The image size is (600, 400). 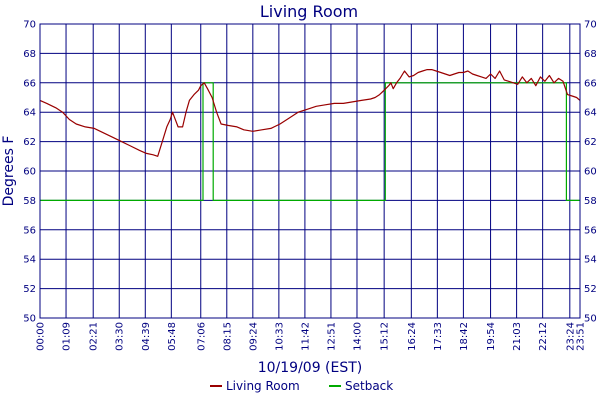 What do you see at coordinates (29, 25) in the screenshot?
I see `y-tick-label: 70` at bounding box center [29, 25].